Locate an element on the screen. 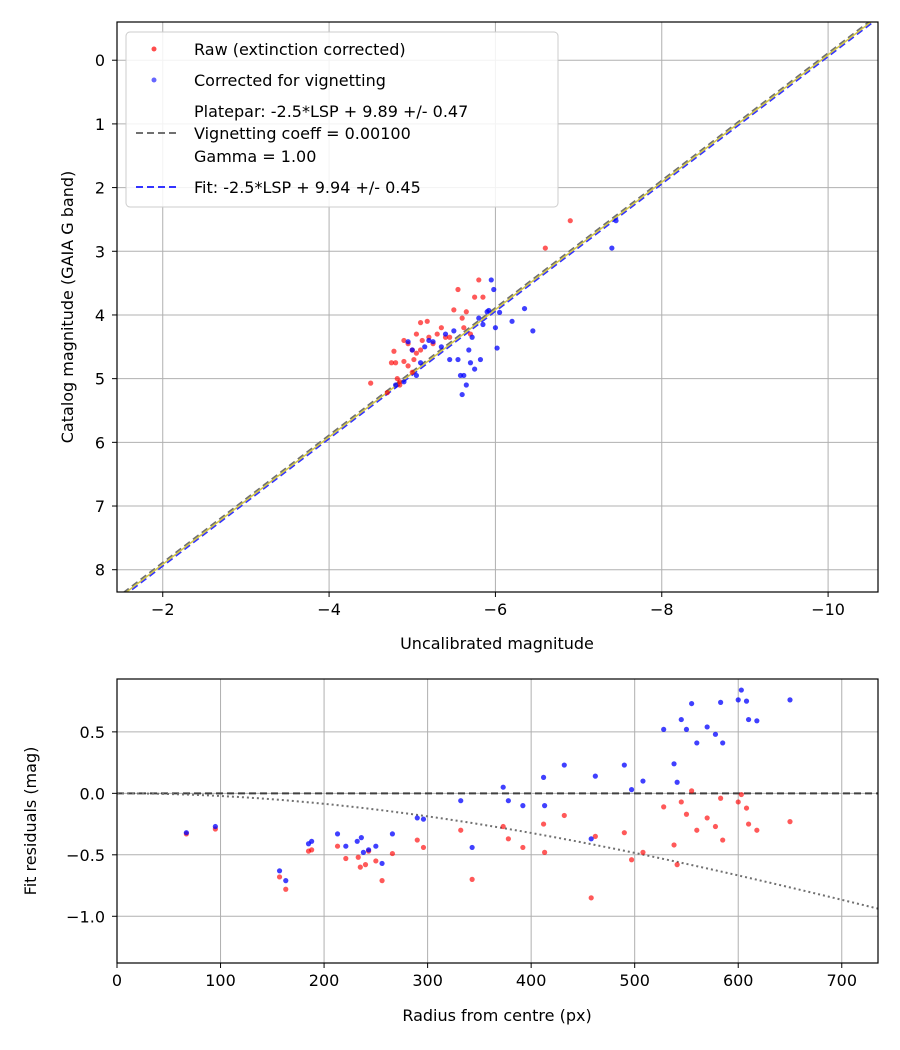  bottom-xtick-label: 300 is located at coordinates (427, 980).